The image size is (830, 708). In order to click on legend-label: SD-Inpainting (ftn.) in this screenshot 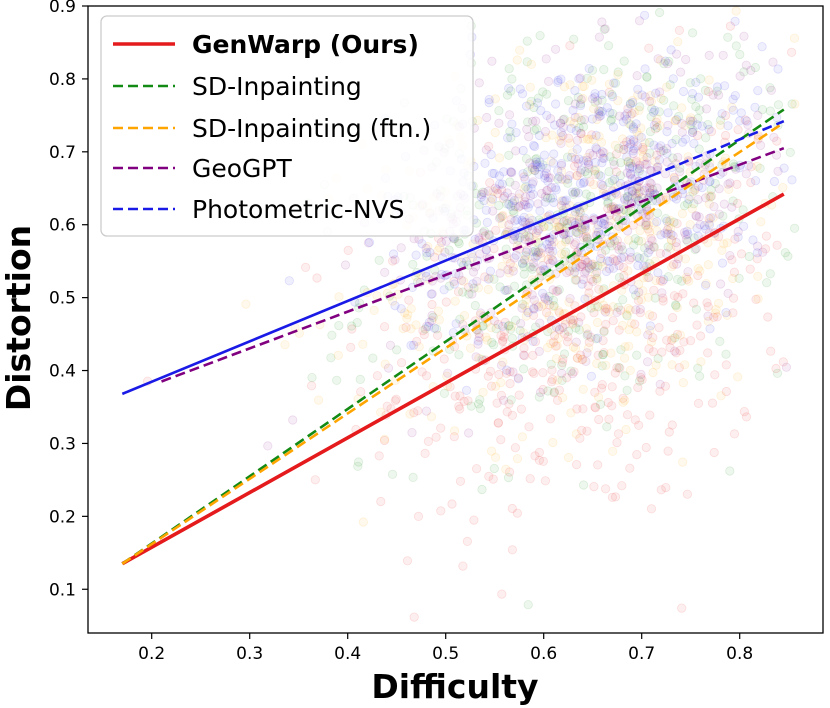, I will do `click(311, 128)`.